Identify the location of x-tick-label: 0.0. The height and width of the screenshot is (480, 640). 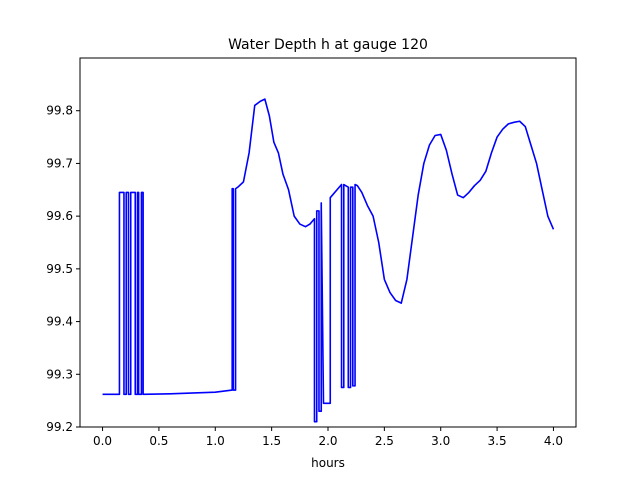
(102, 441).